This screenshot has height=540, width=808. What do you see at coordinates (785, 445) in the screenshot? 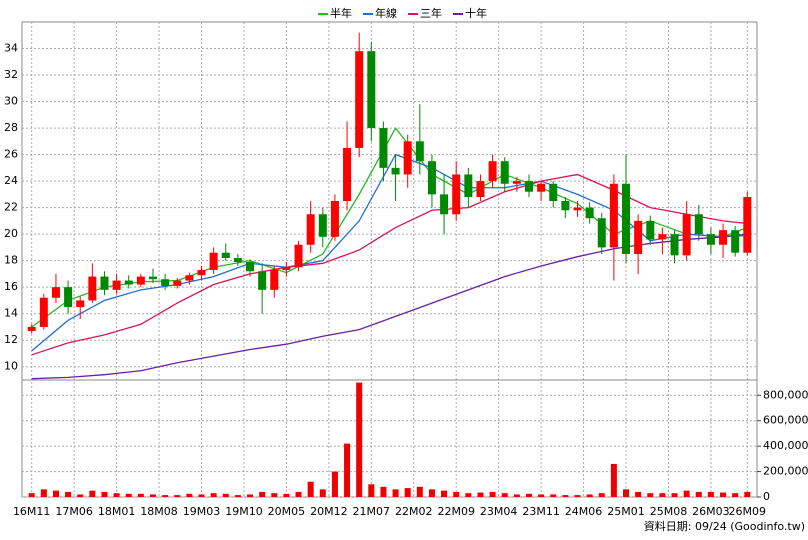
I see `y2-tick-label: 400,000` at bounding box center [785, 445].